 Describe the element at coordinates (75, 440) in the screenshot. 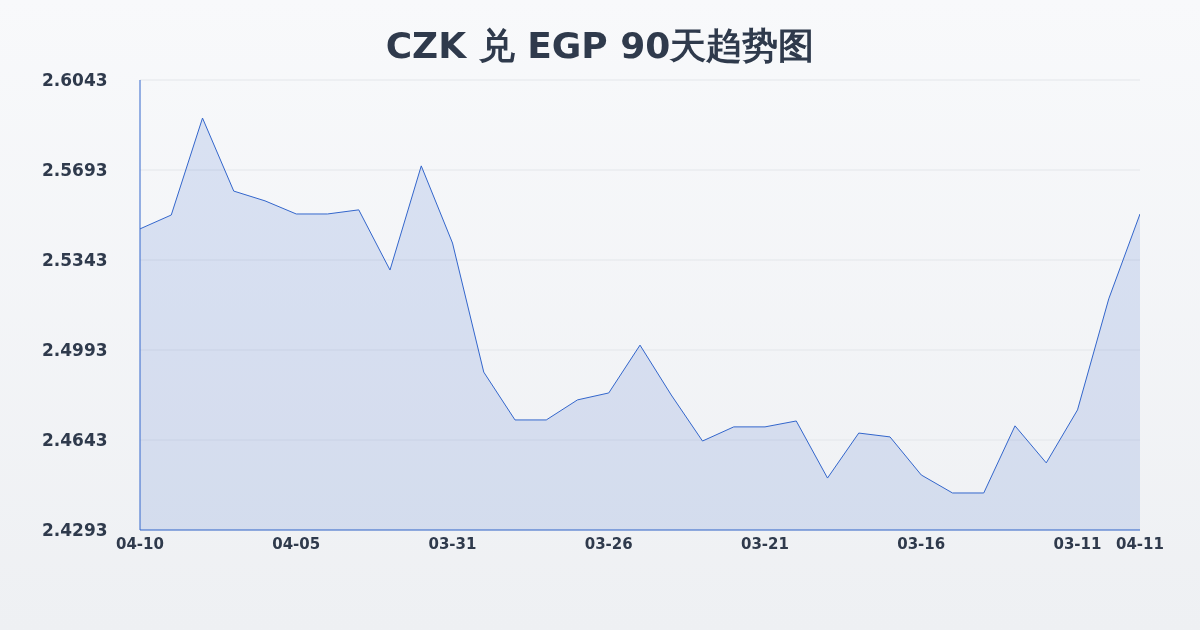

I see `y-tick-label: 2.4643` at that location.